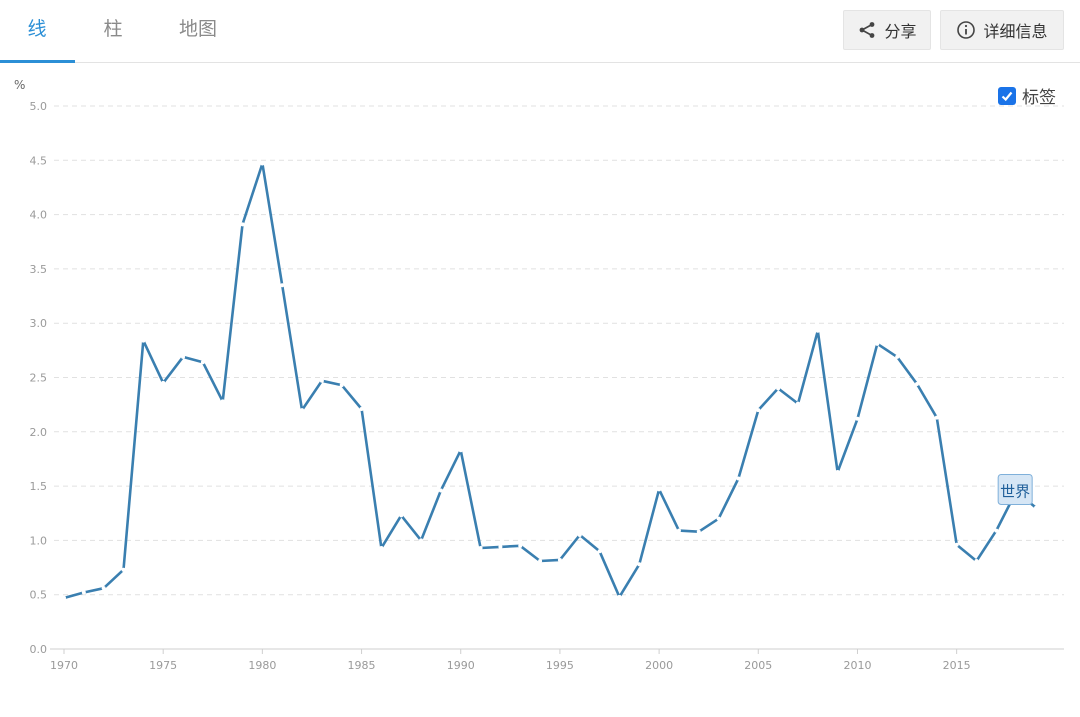 The width and height of the screenshot is (1080, 717). What do you see at coordinates (39, 649) in the screenshot?
I see `y-tick-label: 0.0` at bounding box center [39, 649].